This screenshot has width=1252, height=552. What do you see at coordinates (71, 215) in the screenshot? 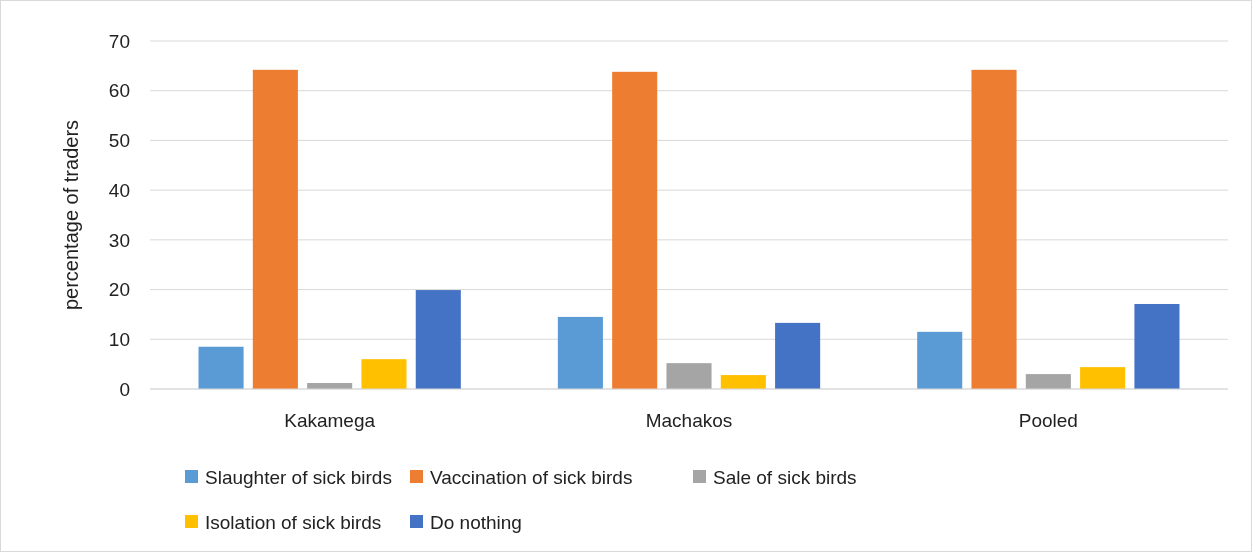
I see `y-axis-title: percentage of traders` at bounding box center [71, 215].